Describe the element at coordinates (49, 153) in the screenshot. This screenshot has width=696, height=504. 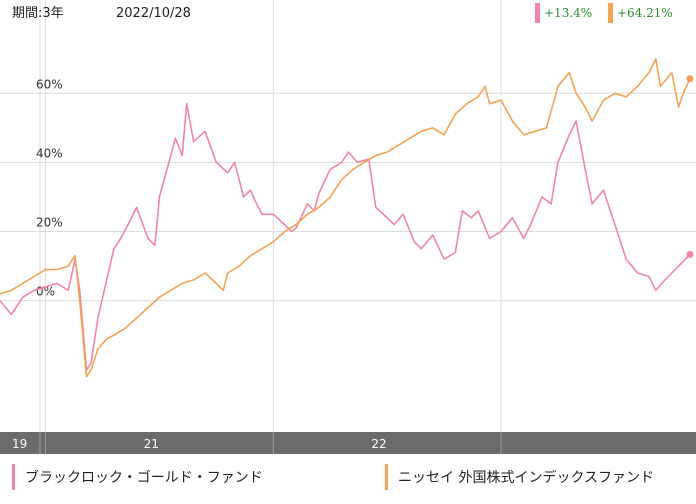
I see `y-tick-label: 40%` at that location.